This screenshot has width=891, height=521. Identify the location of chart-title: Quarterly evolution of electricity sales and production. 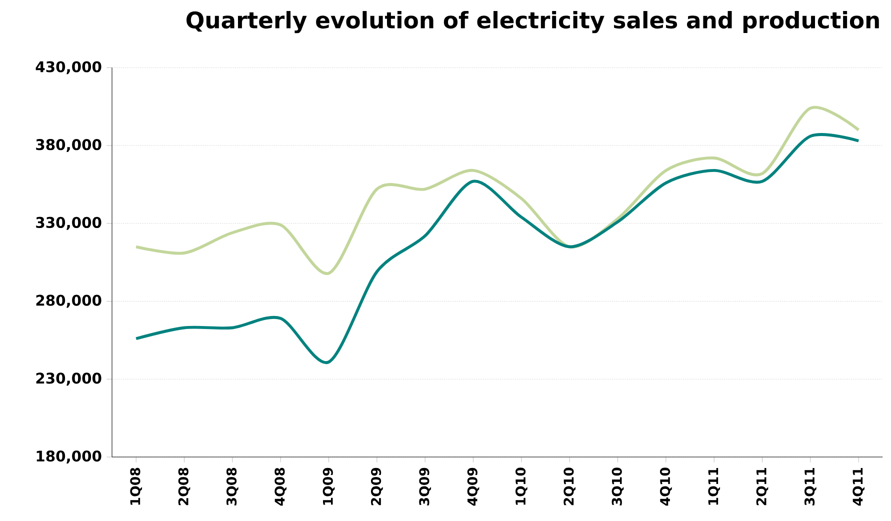
(532, 22).